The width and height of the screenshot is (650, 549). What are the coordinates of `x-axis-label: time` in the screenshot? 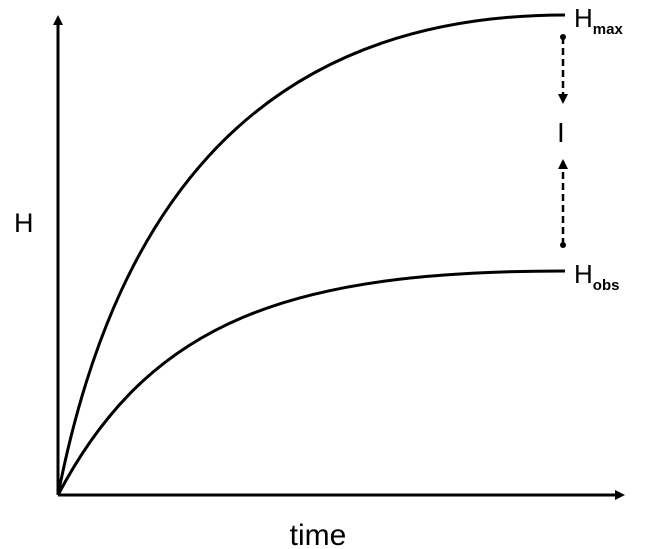 It's located at (318, 534).